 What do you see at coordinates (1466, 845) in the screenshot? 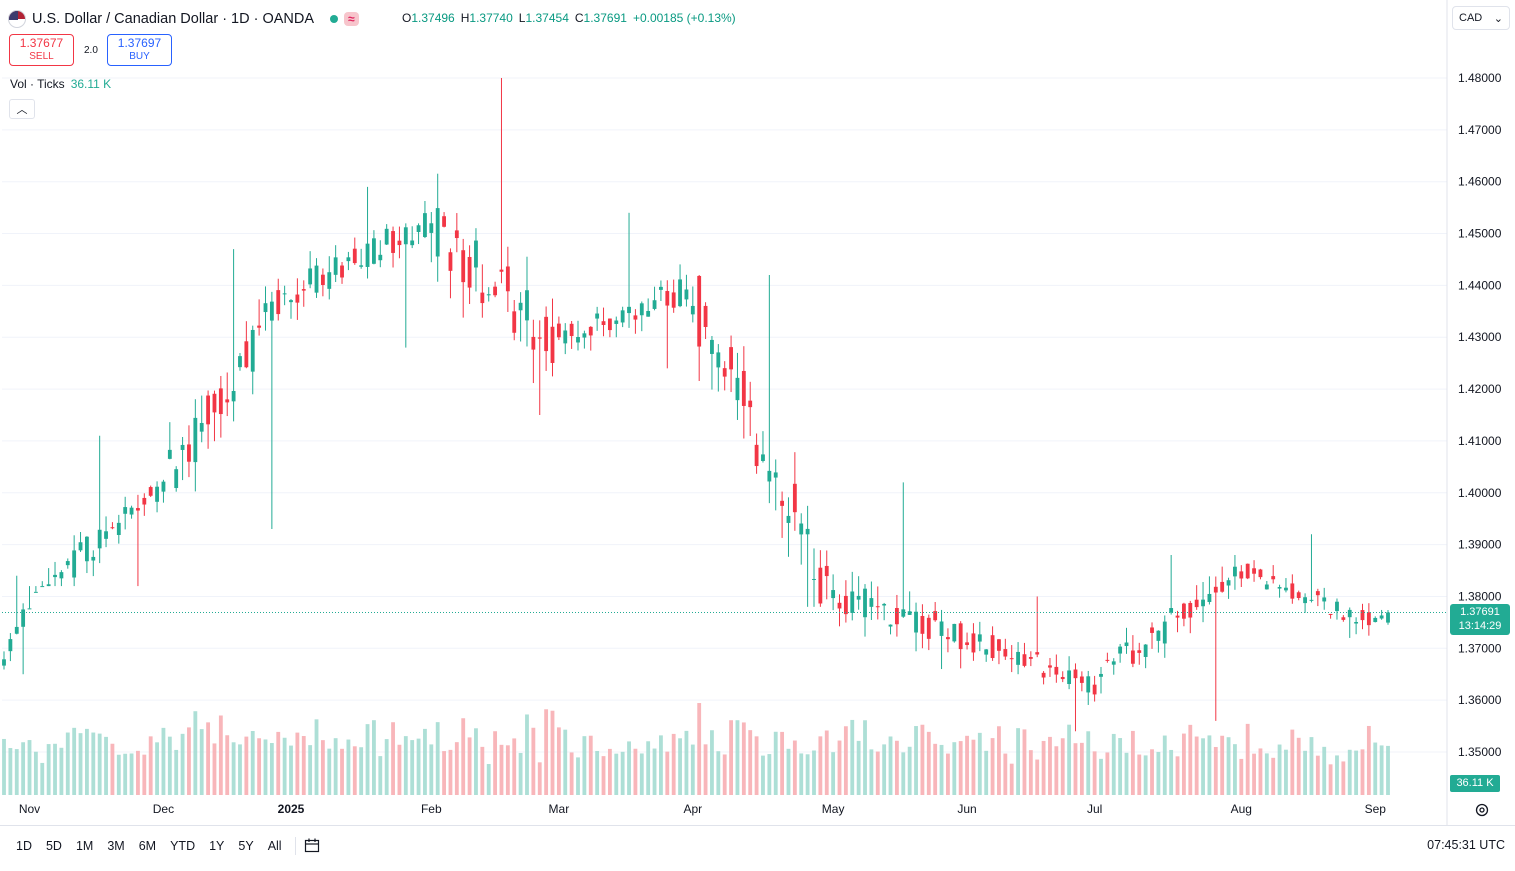
I see `utc-clock: 07:45:31 UTC` at bounding box center [1466, 845].